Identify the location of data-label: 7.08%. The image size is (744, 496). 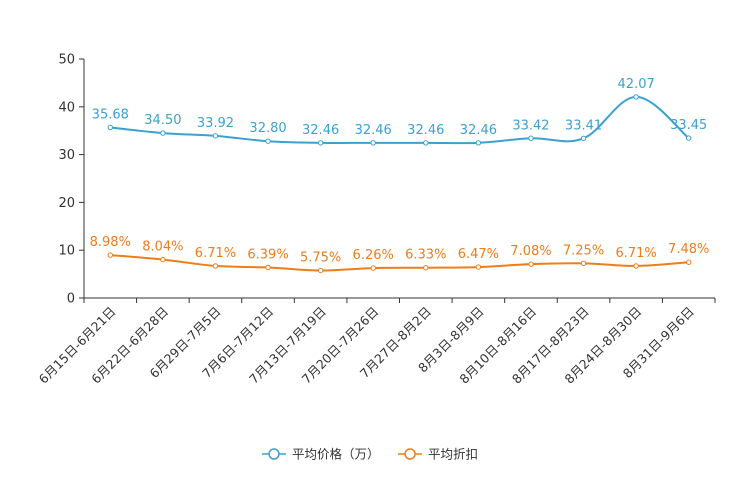
(530, 251).